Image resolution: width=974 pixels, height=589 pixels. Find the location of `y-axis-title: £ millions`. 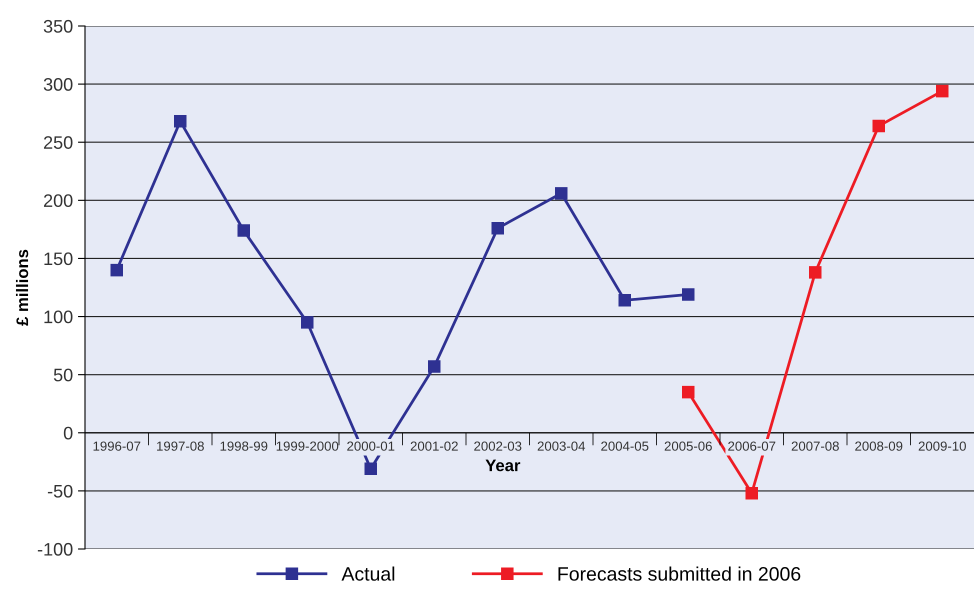

y-axis-title: £ millions is located at coordinates (22, 288).